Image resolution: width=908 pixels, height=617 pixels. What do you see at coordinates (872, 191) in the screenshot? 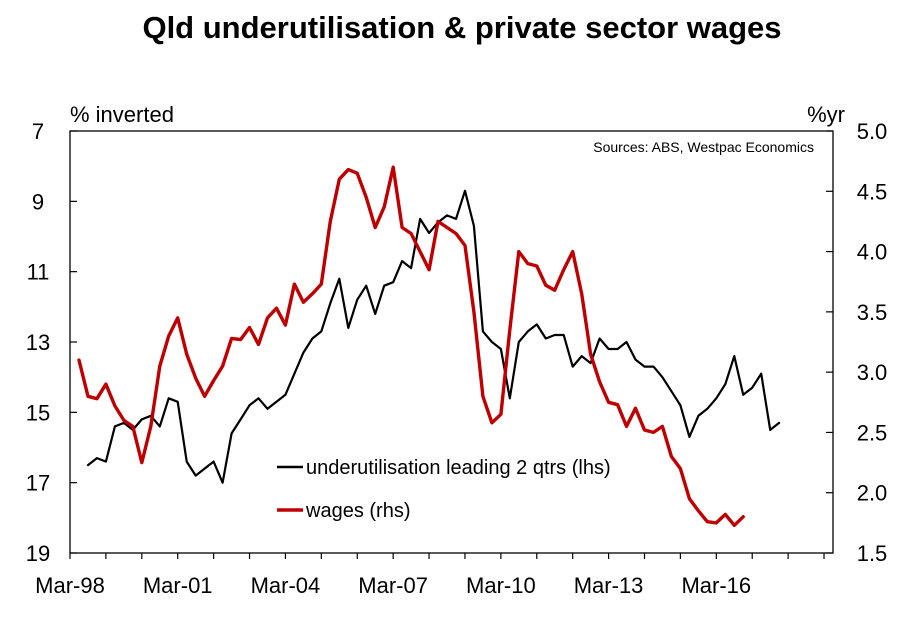
I see `right-tick-label: 4.5` at bounding box center [872, 191].